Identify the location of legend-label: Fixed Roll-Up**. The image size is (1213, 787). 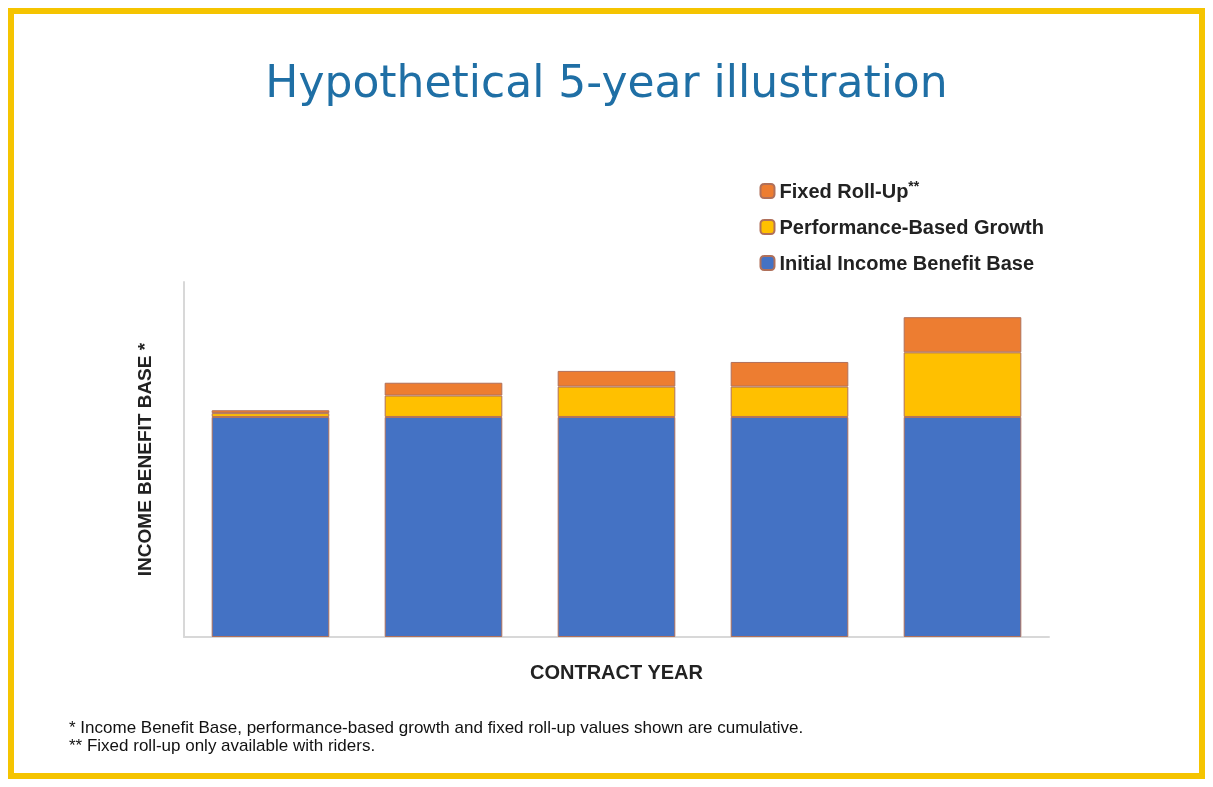
(849, 190).